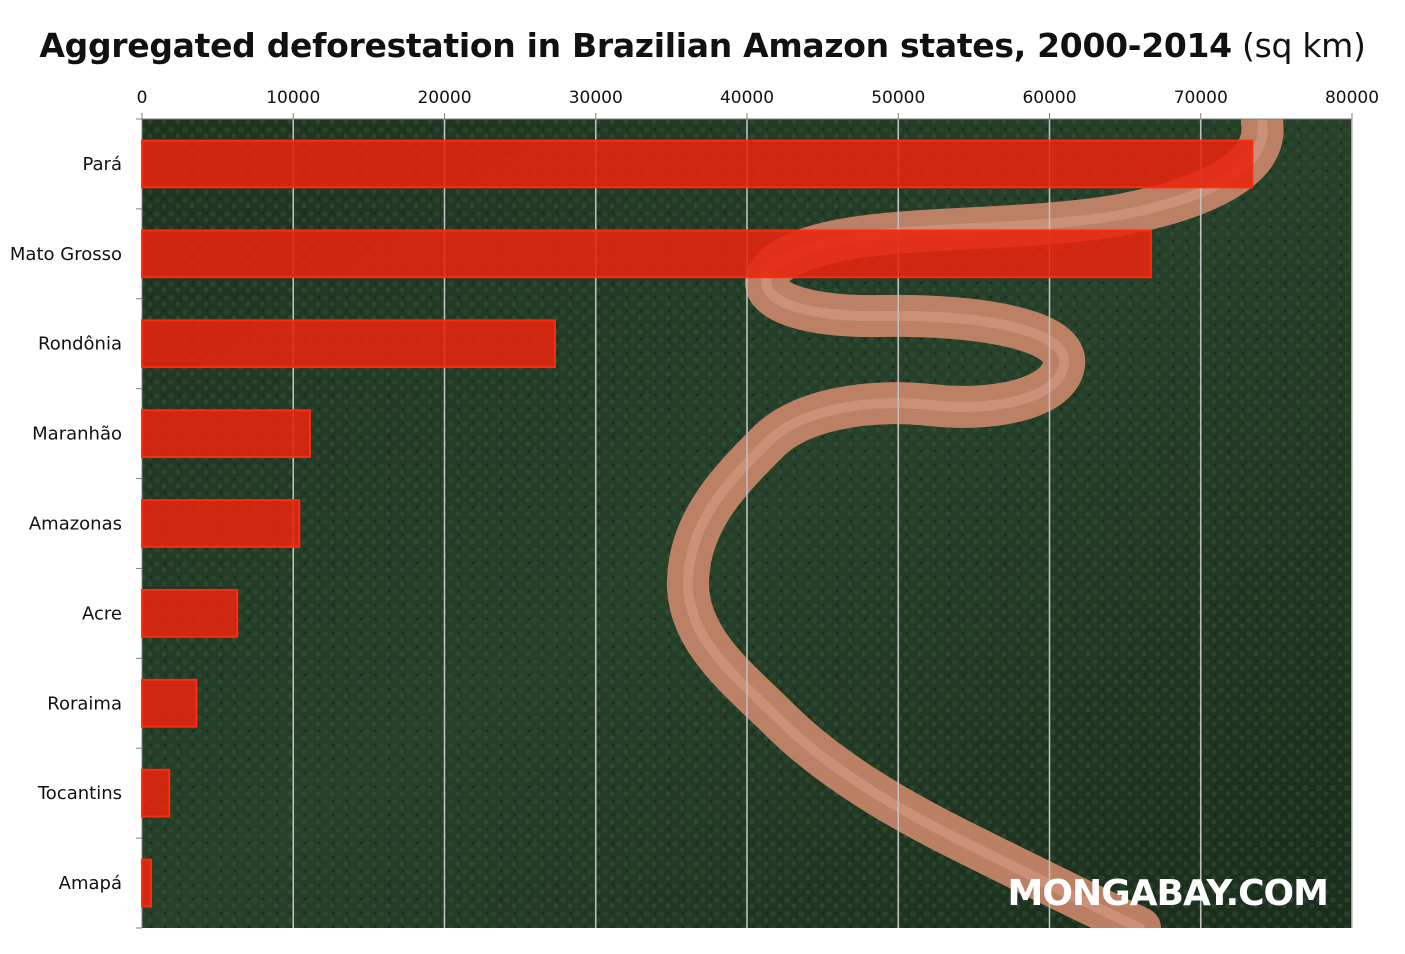 Image resolution: width=1405 pixels, height=954 pixels. What do you see at coordinates (747, 98) in the screenshot?
I see `x-tick-label: 40000` at bounding box center [747, 98].